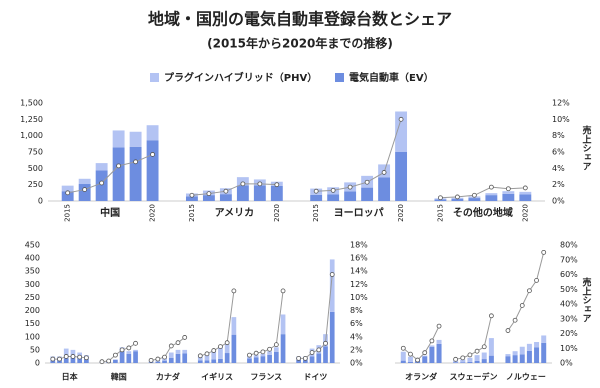  Describe the element at coordinates (300, 43) in the screenshot. I see `chart-subtitle: (2015年から2020年までの推移)` at that location.